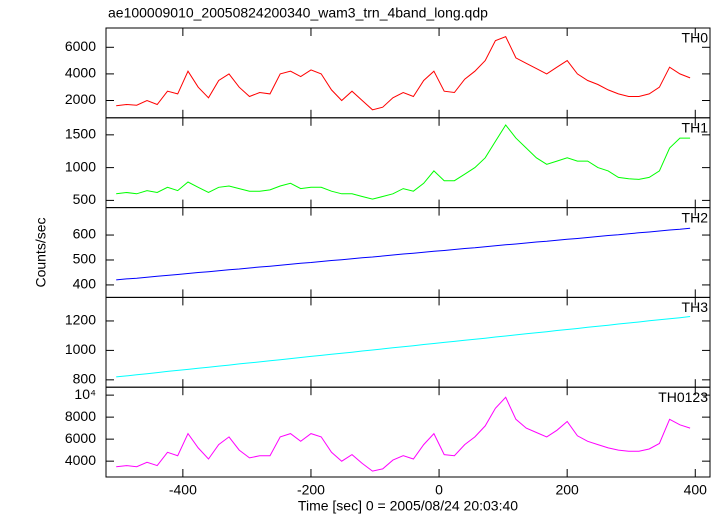  What do you see at coordinates (85, 234) in the screenshot?
I see `y-tick-label: 600` at bounding box center [85, 234].